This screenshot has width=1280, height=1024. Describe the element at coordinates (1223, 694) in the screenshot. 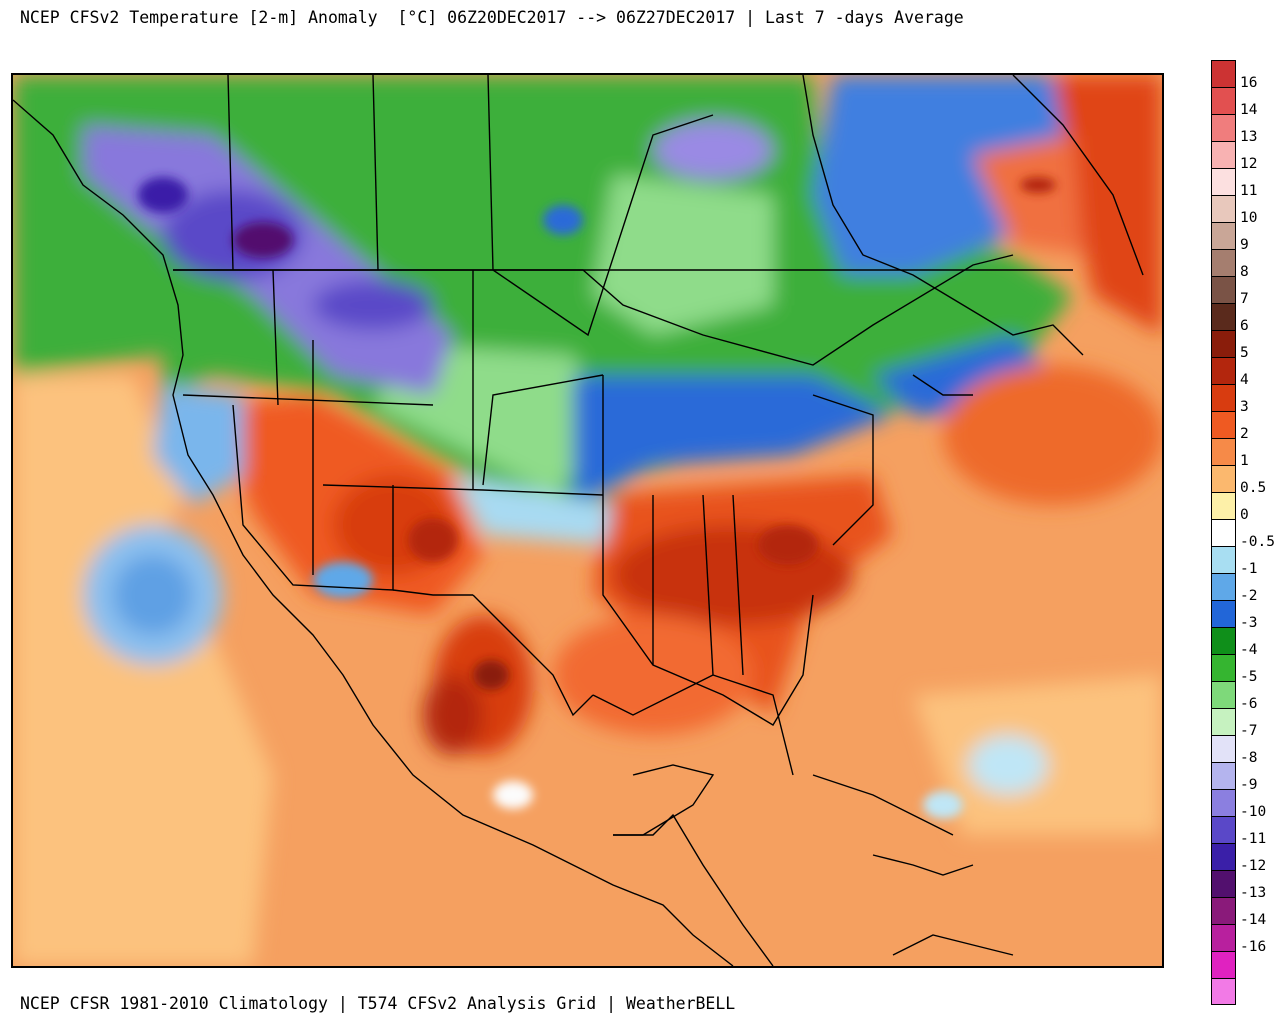

I see `legend-swatch: -6` at that location.